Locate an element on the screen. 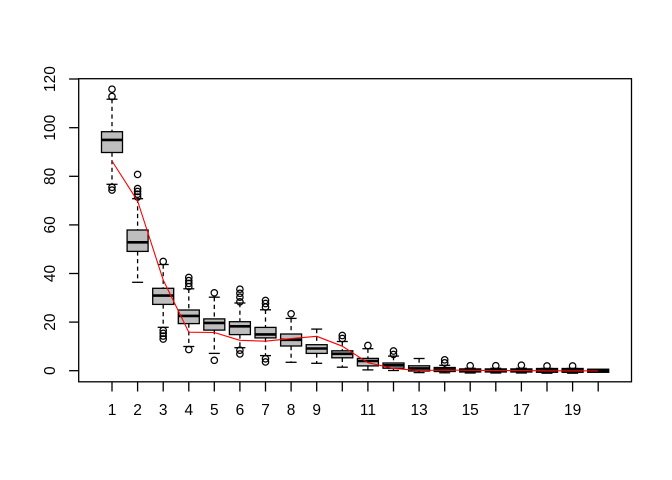 This screenshot has height=480, width=672. svg-text: 80 is located at coordinates (50, 176).